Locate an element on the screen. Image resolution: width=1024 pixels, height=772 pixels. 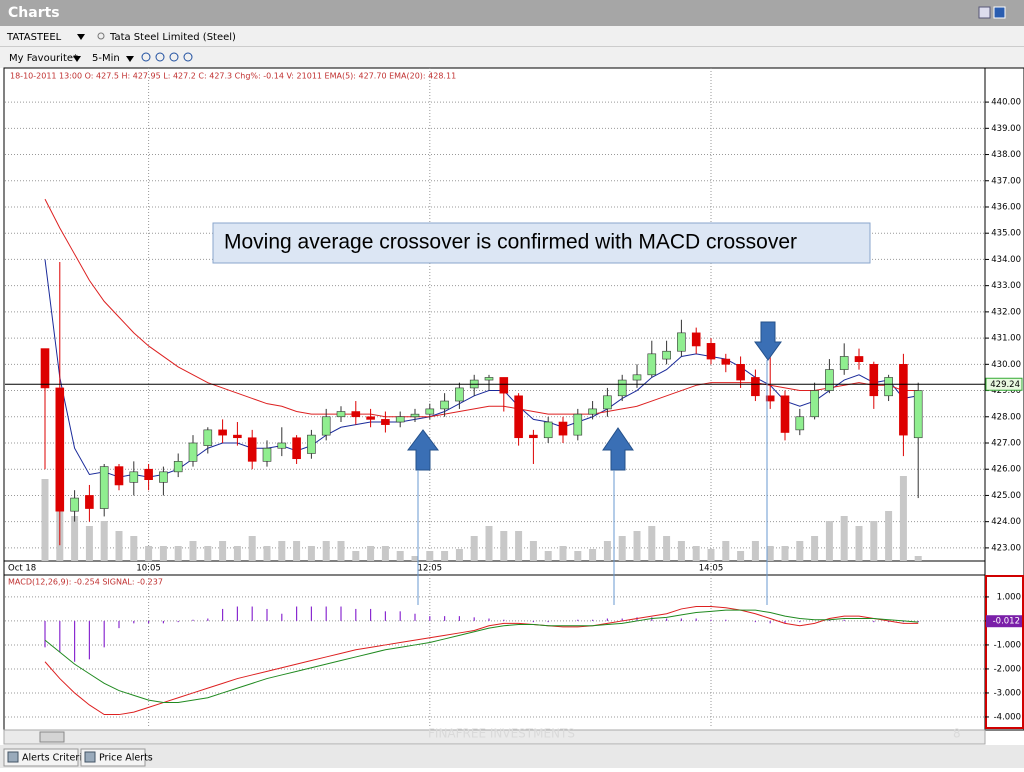
favourites-select: My Favourite* is located at coordinates (43, 58).